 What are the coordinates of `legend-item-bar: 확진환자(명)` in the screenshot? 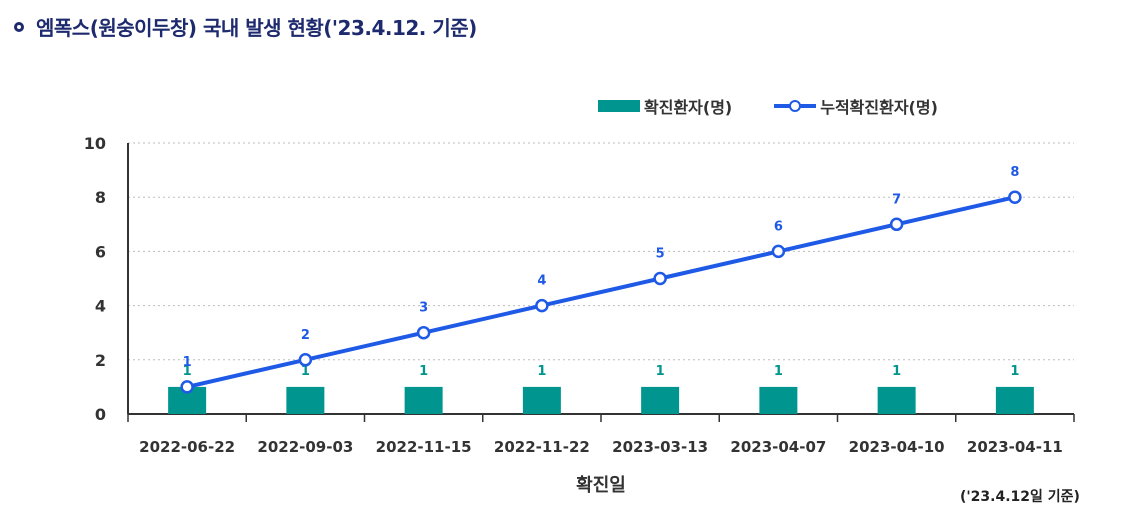 It's located at (665, 106).